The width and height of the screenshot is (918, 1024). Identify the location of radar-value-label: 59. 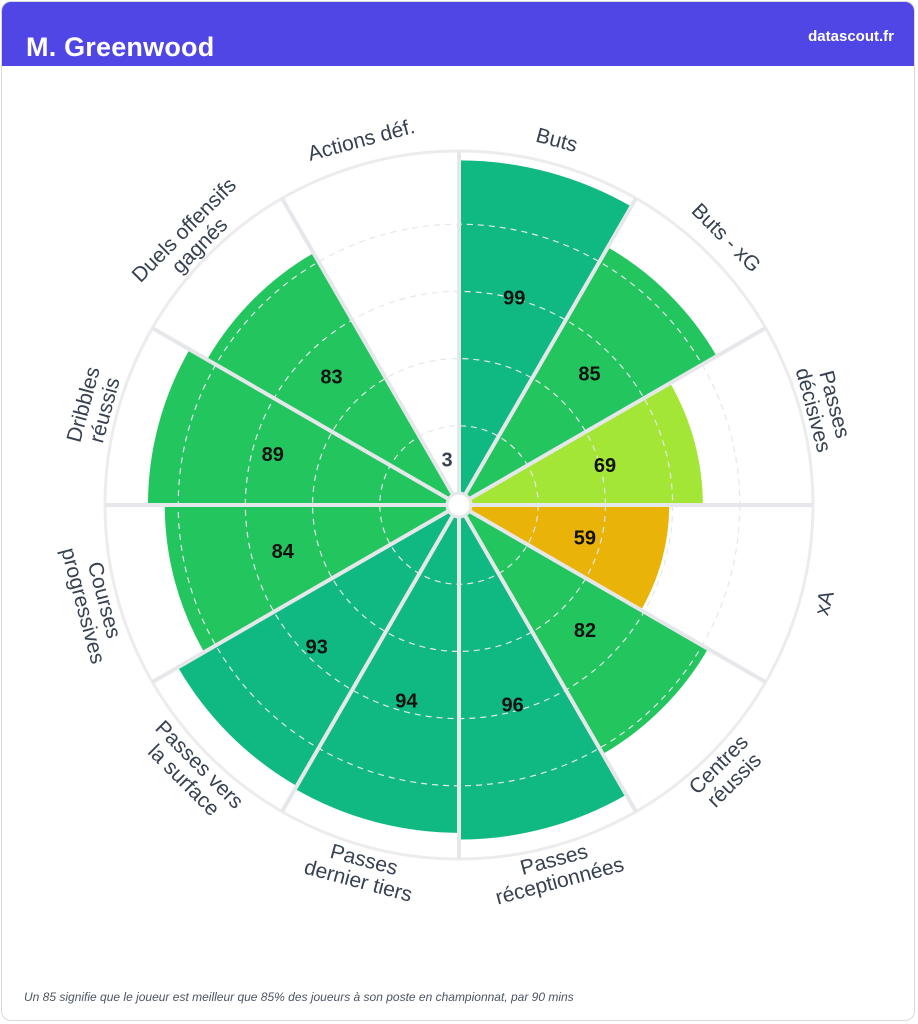
(585, 539).